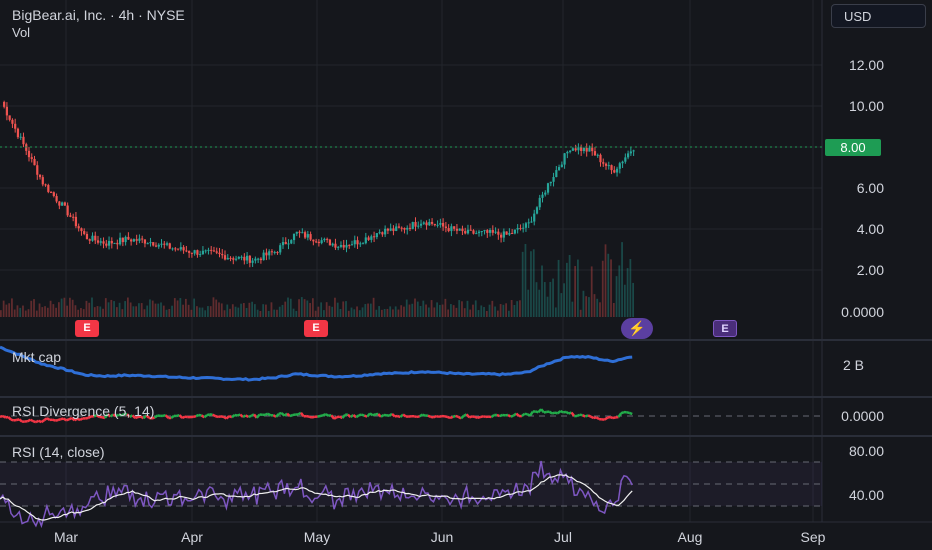 This screenshot has height=550, width=932. What do you see at coordinates (83, 411) in the screenshot?
I see `rsi-divergence-label: RSI Divergence (5, 14)` at bounding box center [83, 411].